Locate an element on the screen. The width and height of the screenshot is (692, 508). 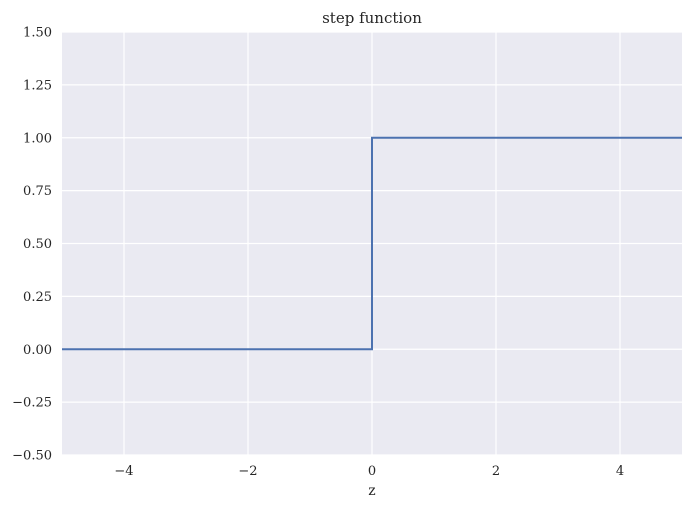
x-tick-label: 0 is located at coordinates (372, 471).